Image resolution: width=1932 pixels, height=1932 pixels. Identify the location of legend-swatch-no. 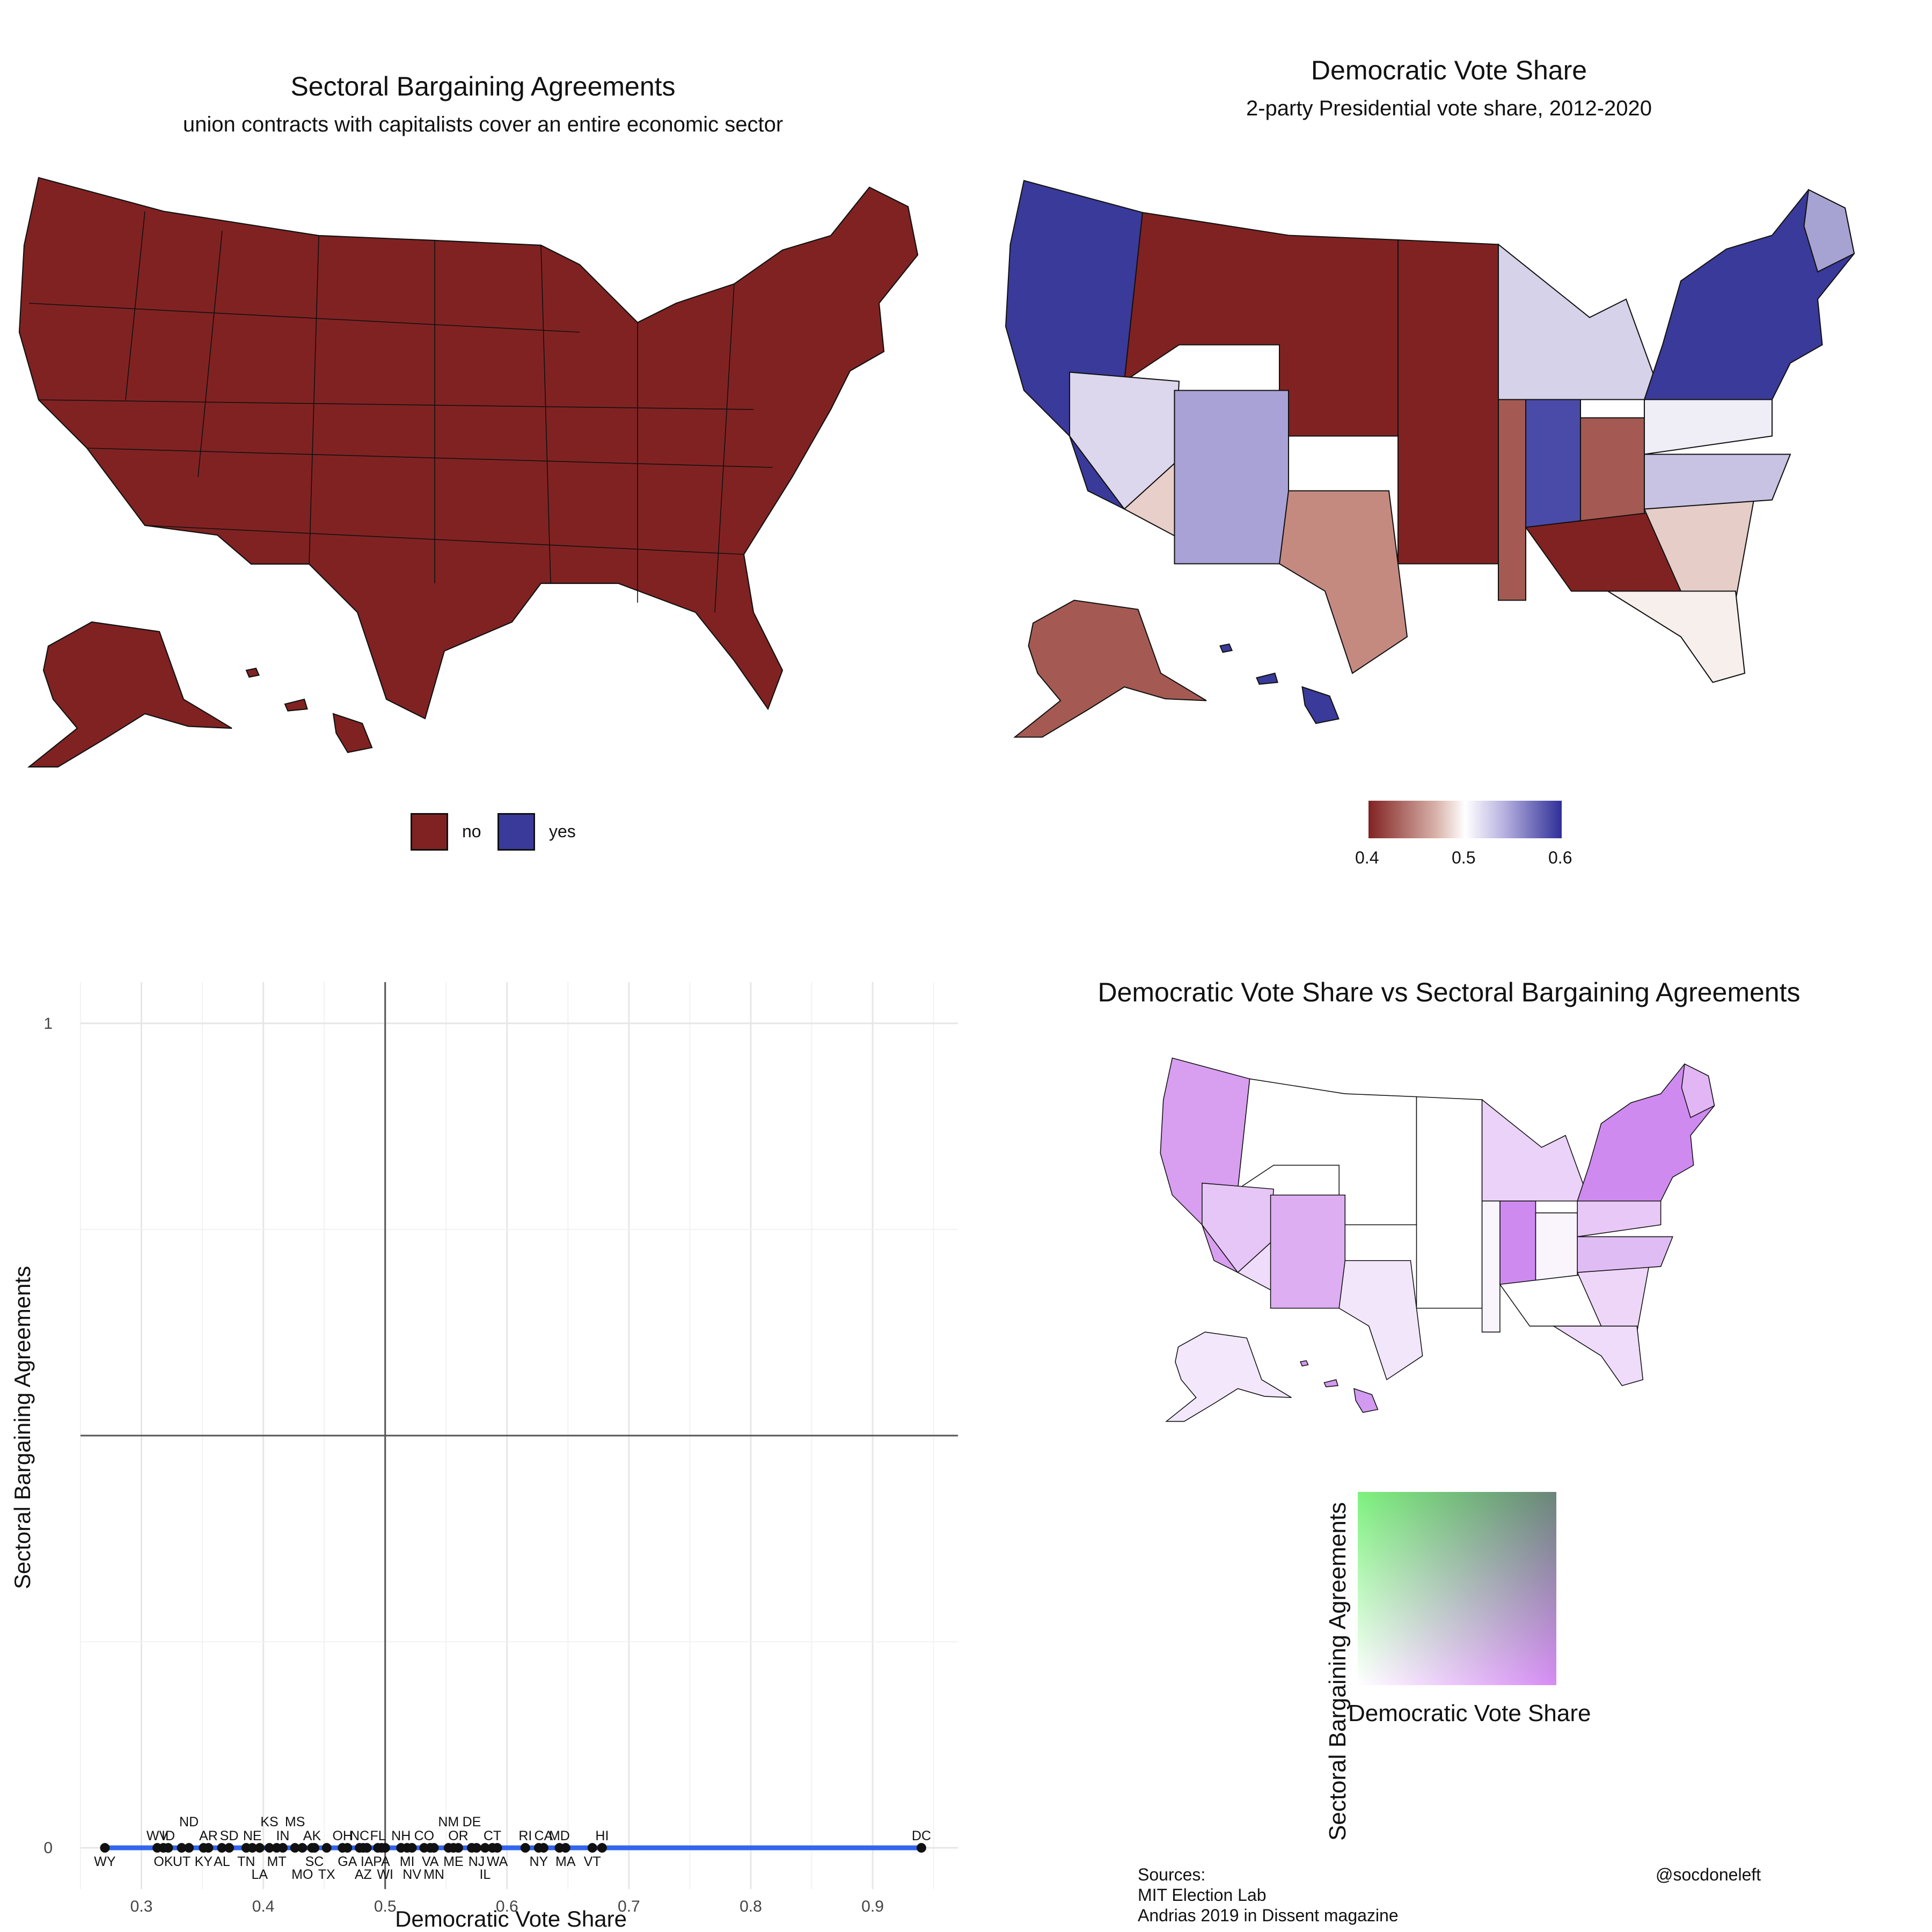
(429, 832).